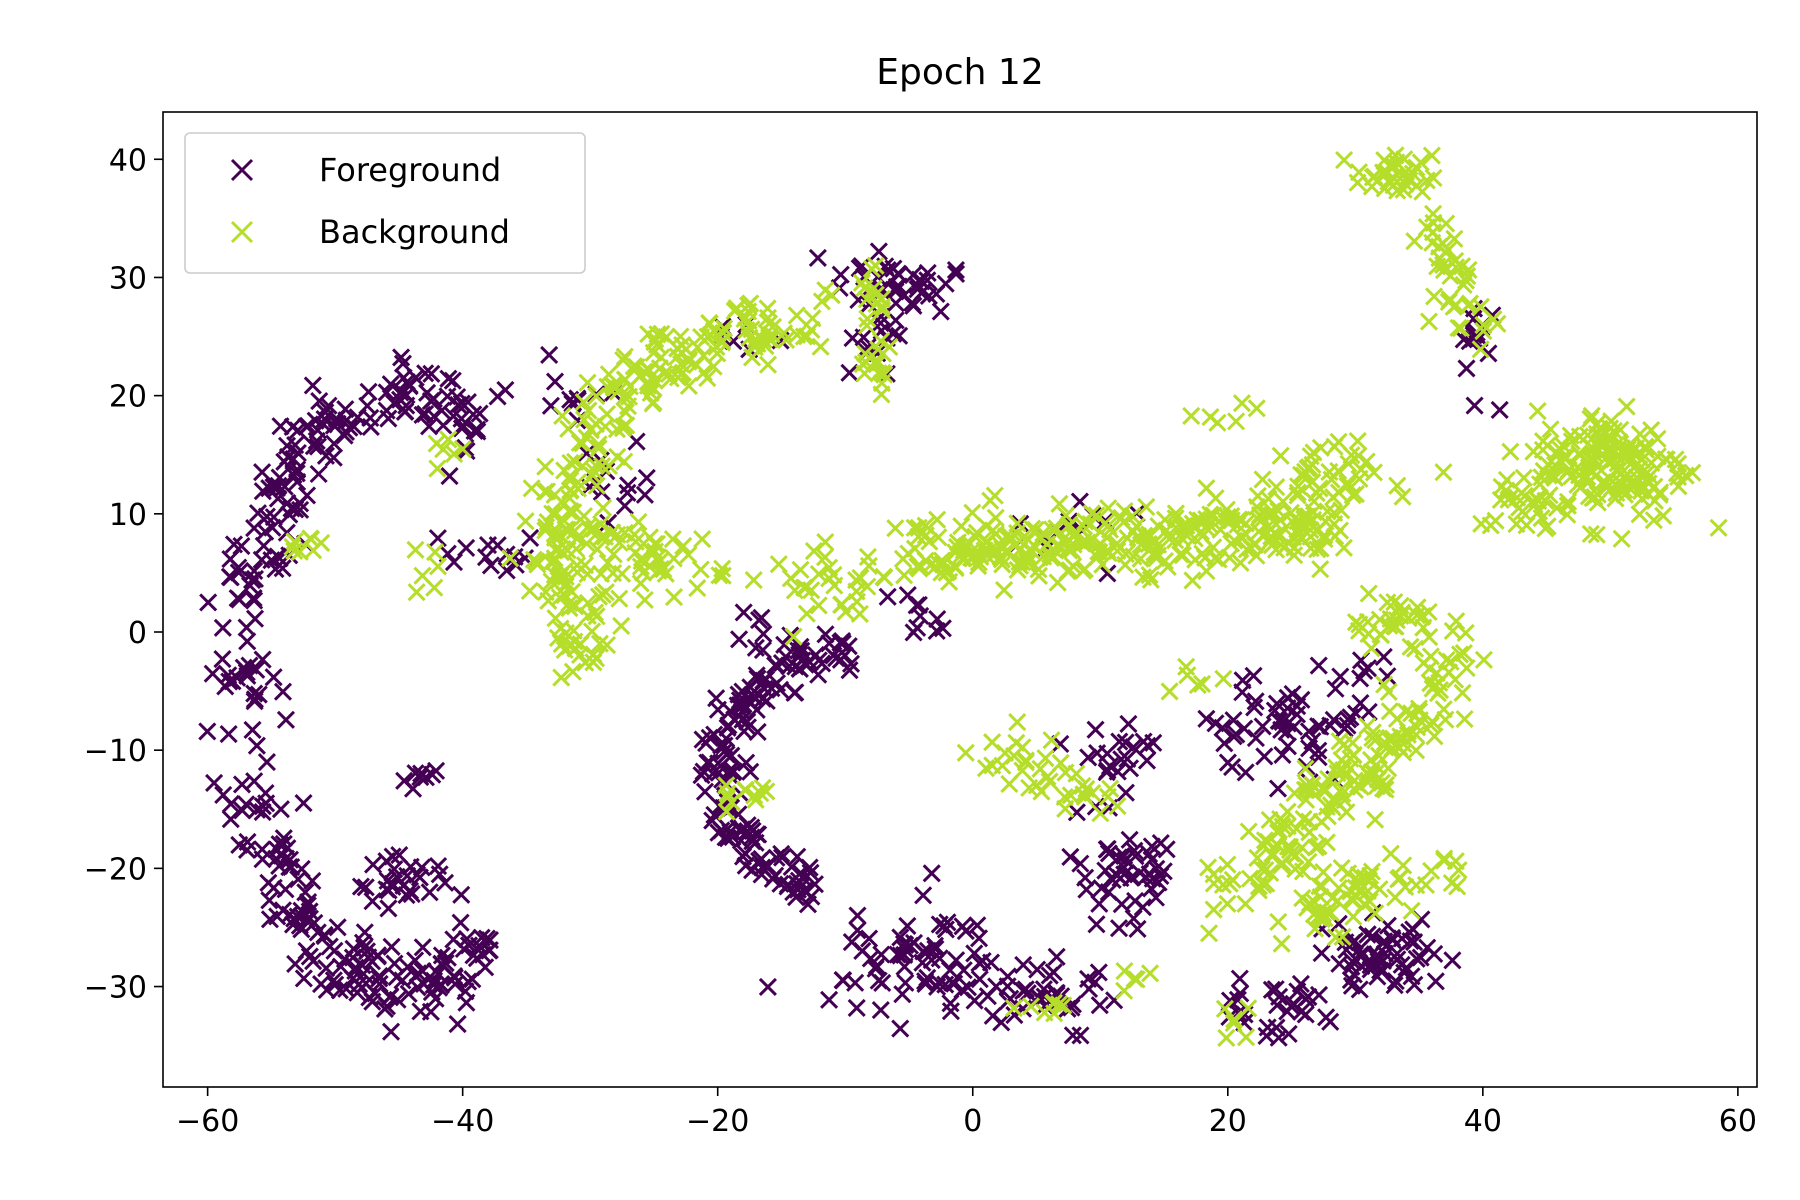  What do you see at coordinates (1483, 1121) in the screenshot?
I see `x-tick-label: 40` at bounding box center [1483, 1121].